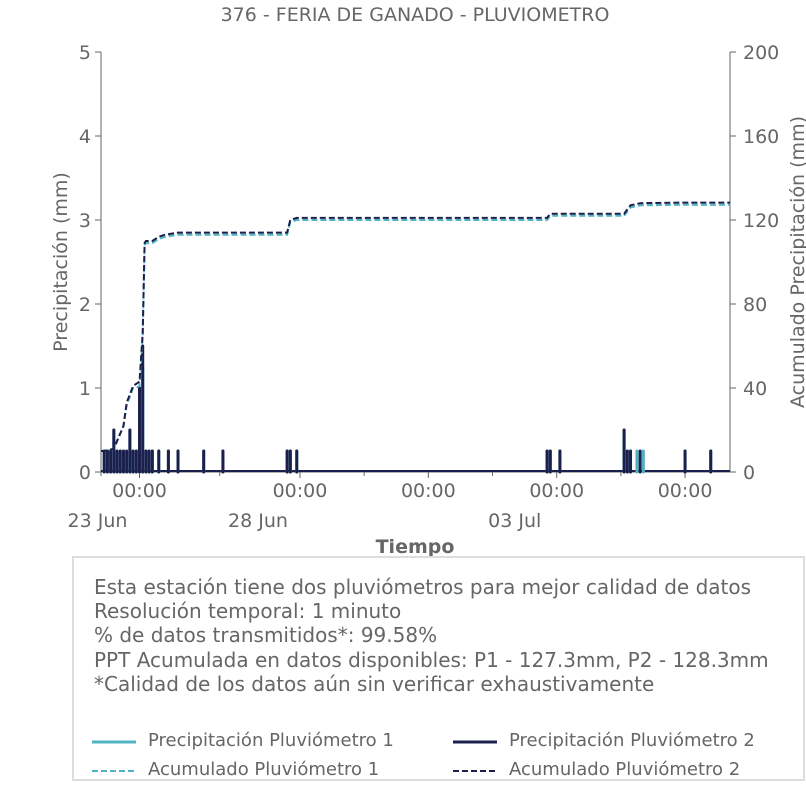  I want to click on y-left-tick-label: 0, so click(85, 473).